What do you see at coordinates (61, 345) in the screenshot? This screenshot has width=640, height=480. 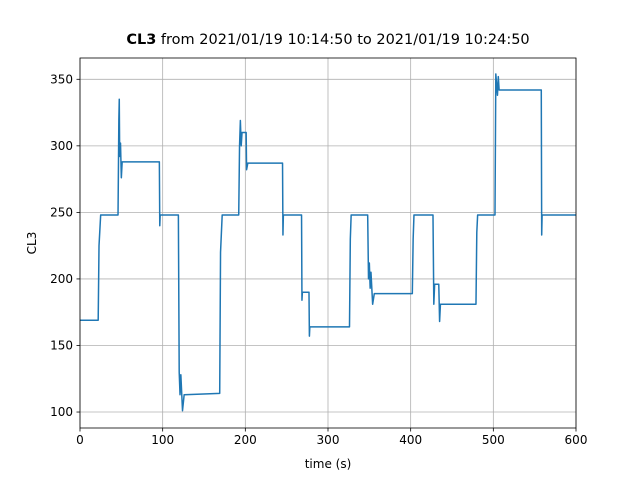 I see `y-tick-label: 150` at bounding box center [61, 345].